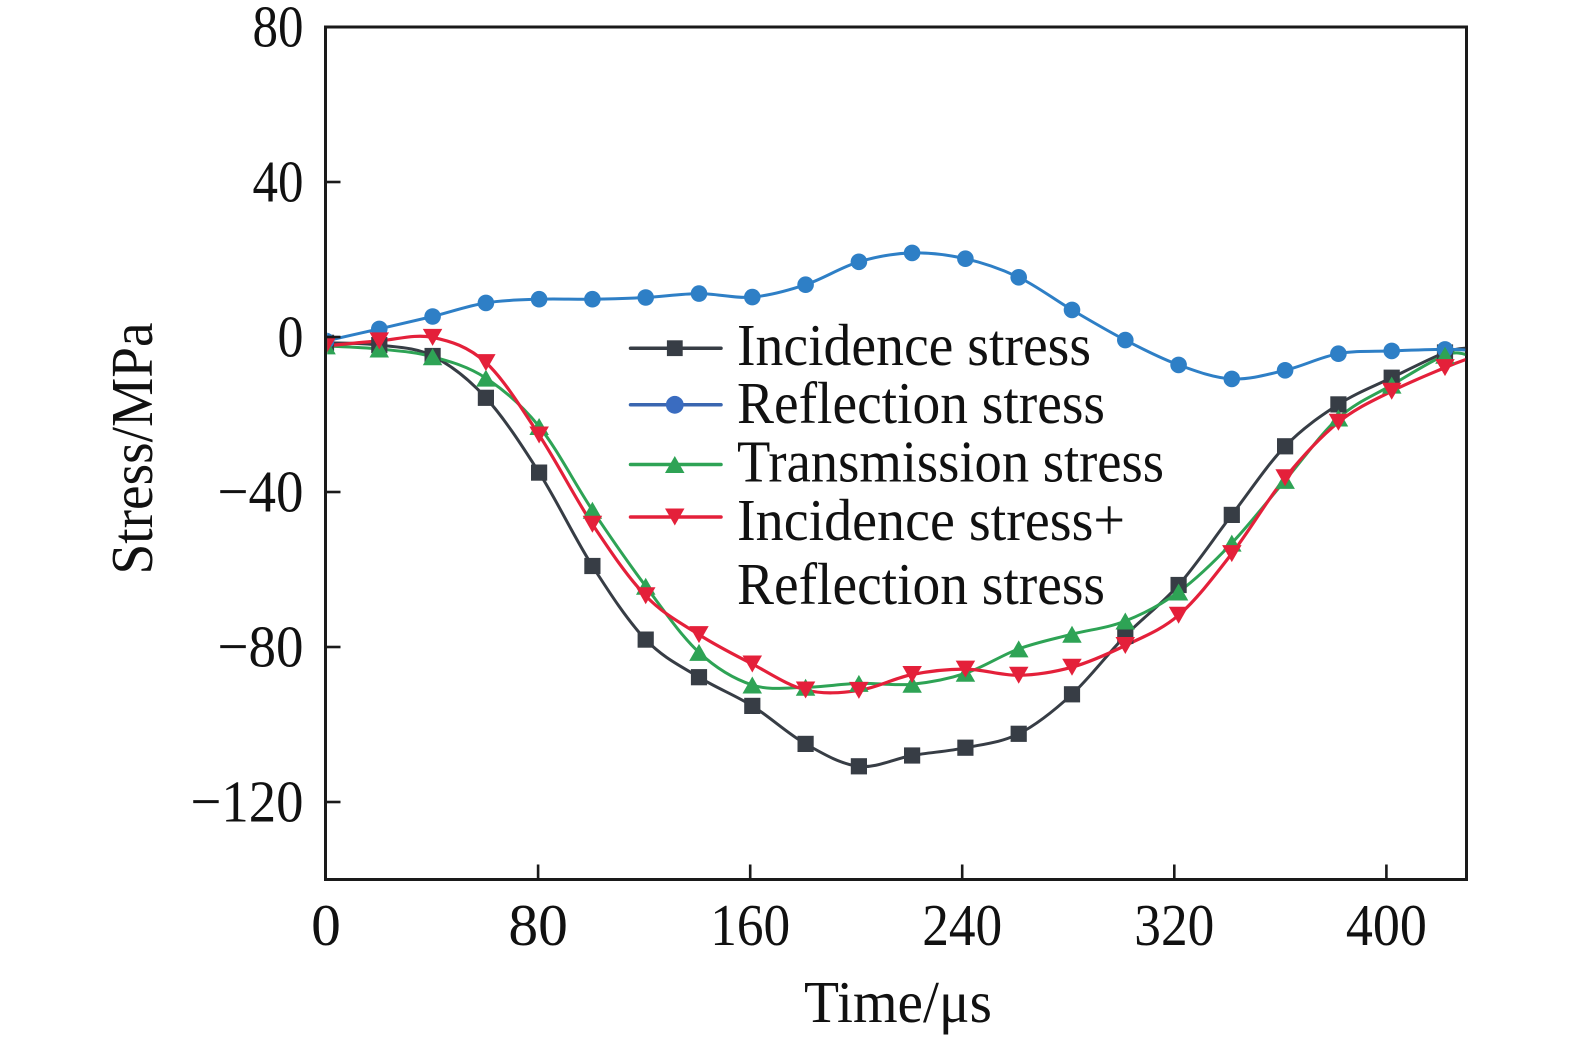  I want to click on svg-text: Time/μs, so click(898, 1002).